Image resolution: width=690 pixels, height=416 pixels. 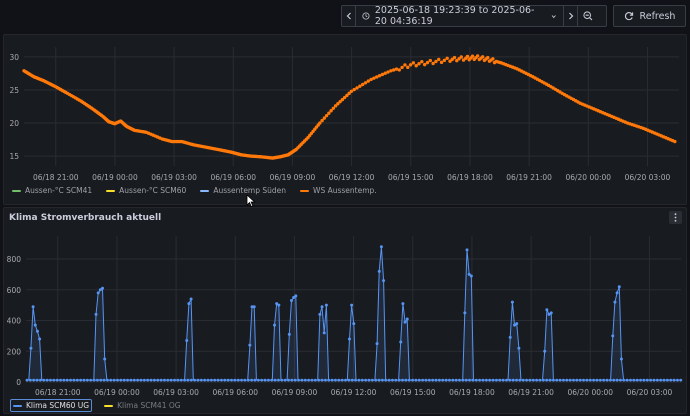 What do you see at coordinates (14, 290) in the screenshot?
I see `y-tick-label: 600` at bounding box center [14, 290].